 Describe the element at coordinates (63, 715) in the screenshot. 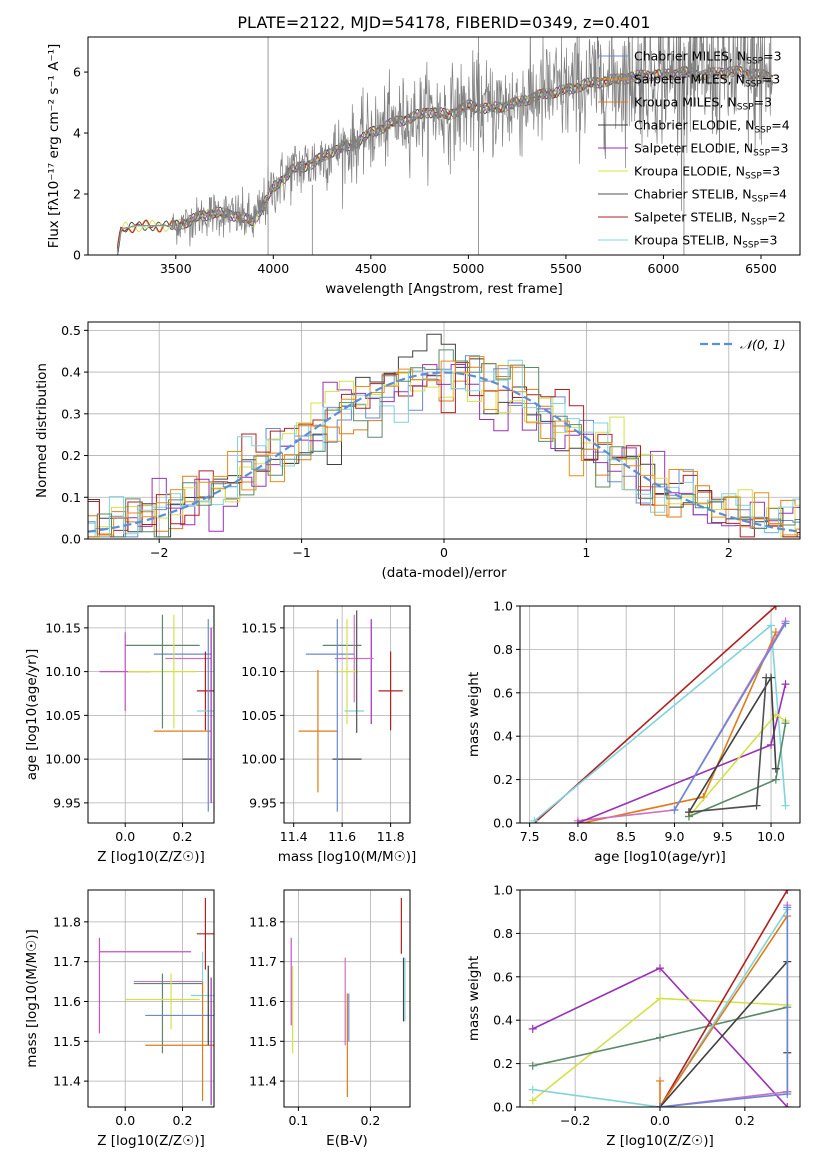

I see `y-tick-label: 10.05` at that location.